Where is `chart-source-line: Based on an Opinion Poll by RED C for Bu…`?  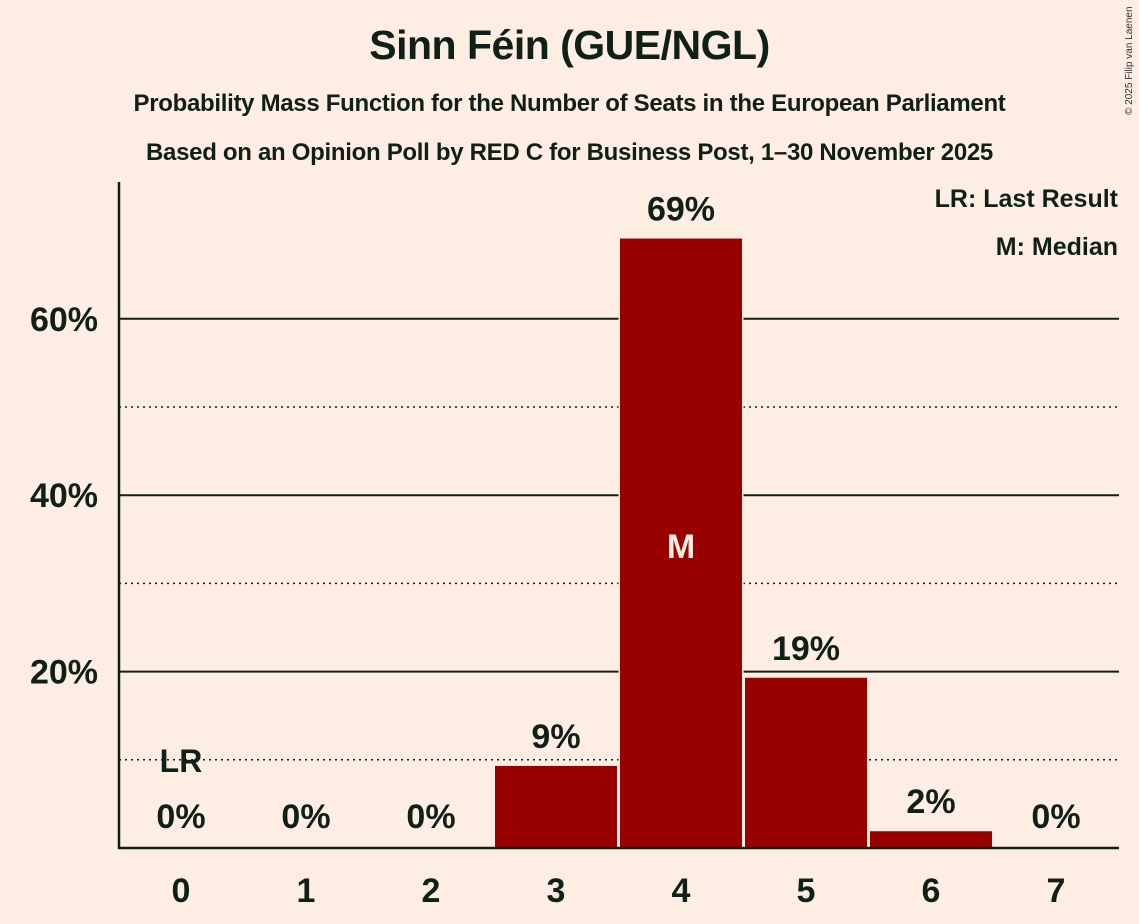 chart-source-line: Based on an Opinion Poll by RED C for Bu… is located at coordinates (569, 152).